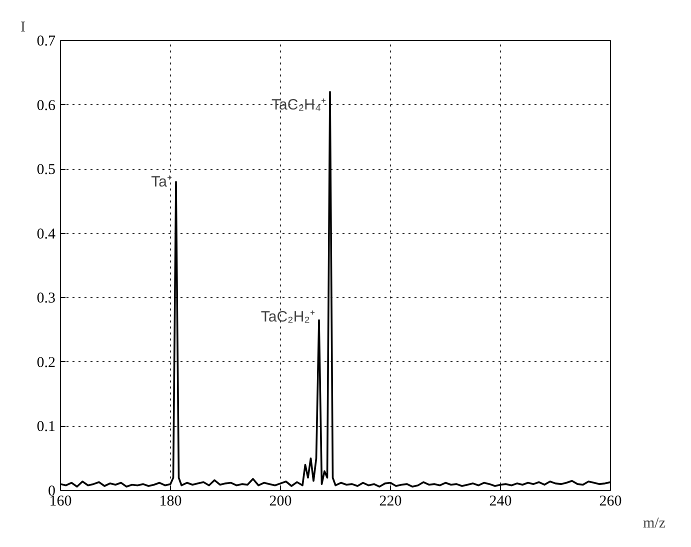  What do you see at coordinates (390, 502) in the screenshot?
I see `x-tick-label: 220` at bounding box center [390, 502].